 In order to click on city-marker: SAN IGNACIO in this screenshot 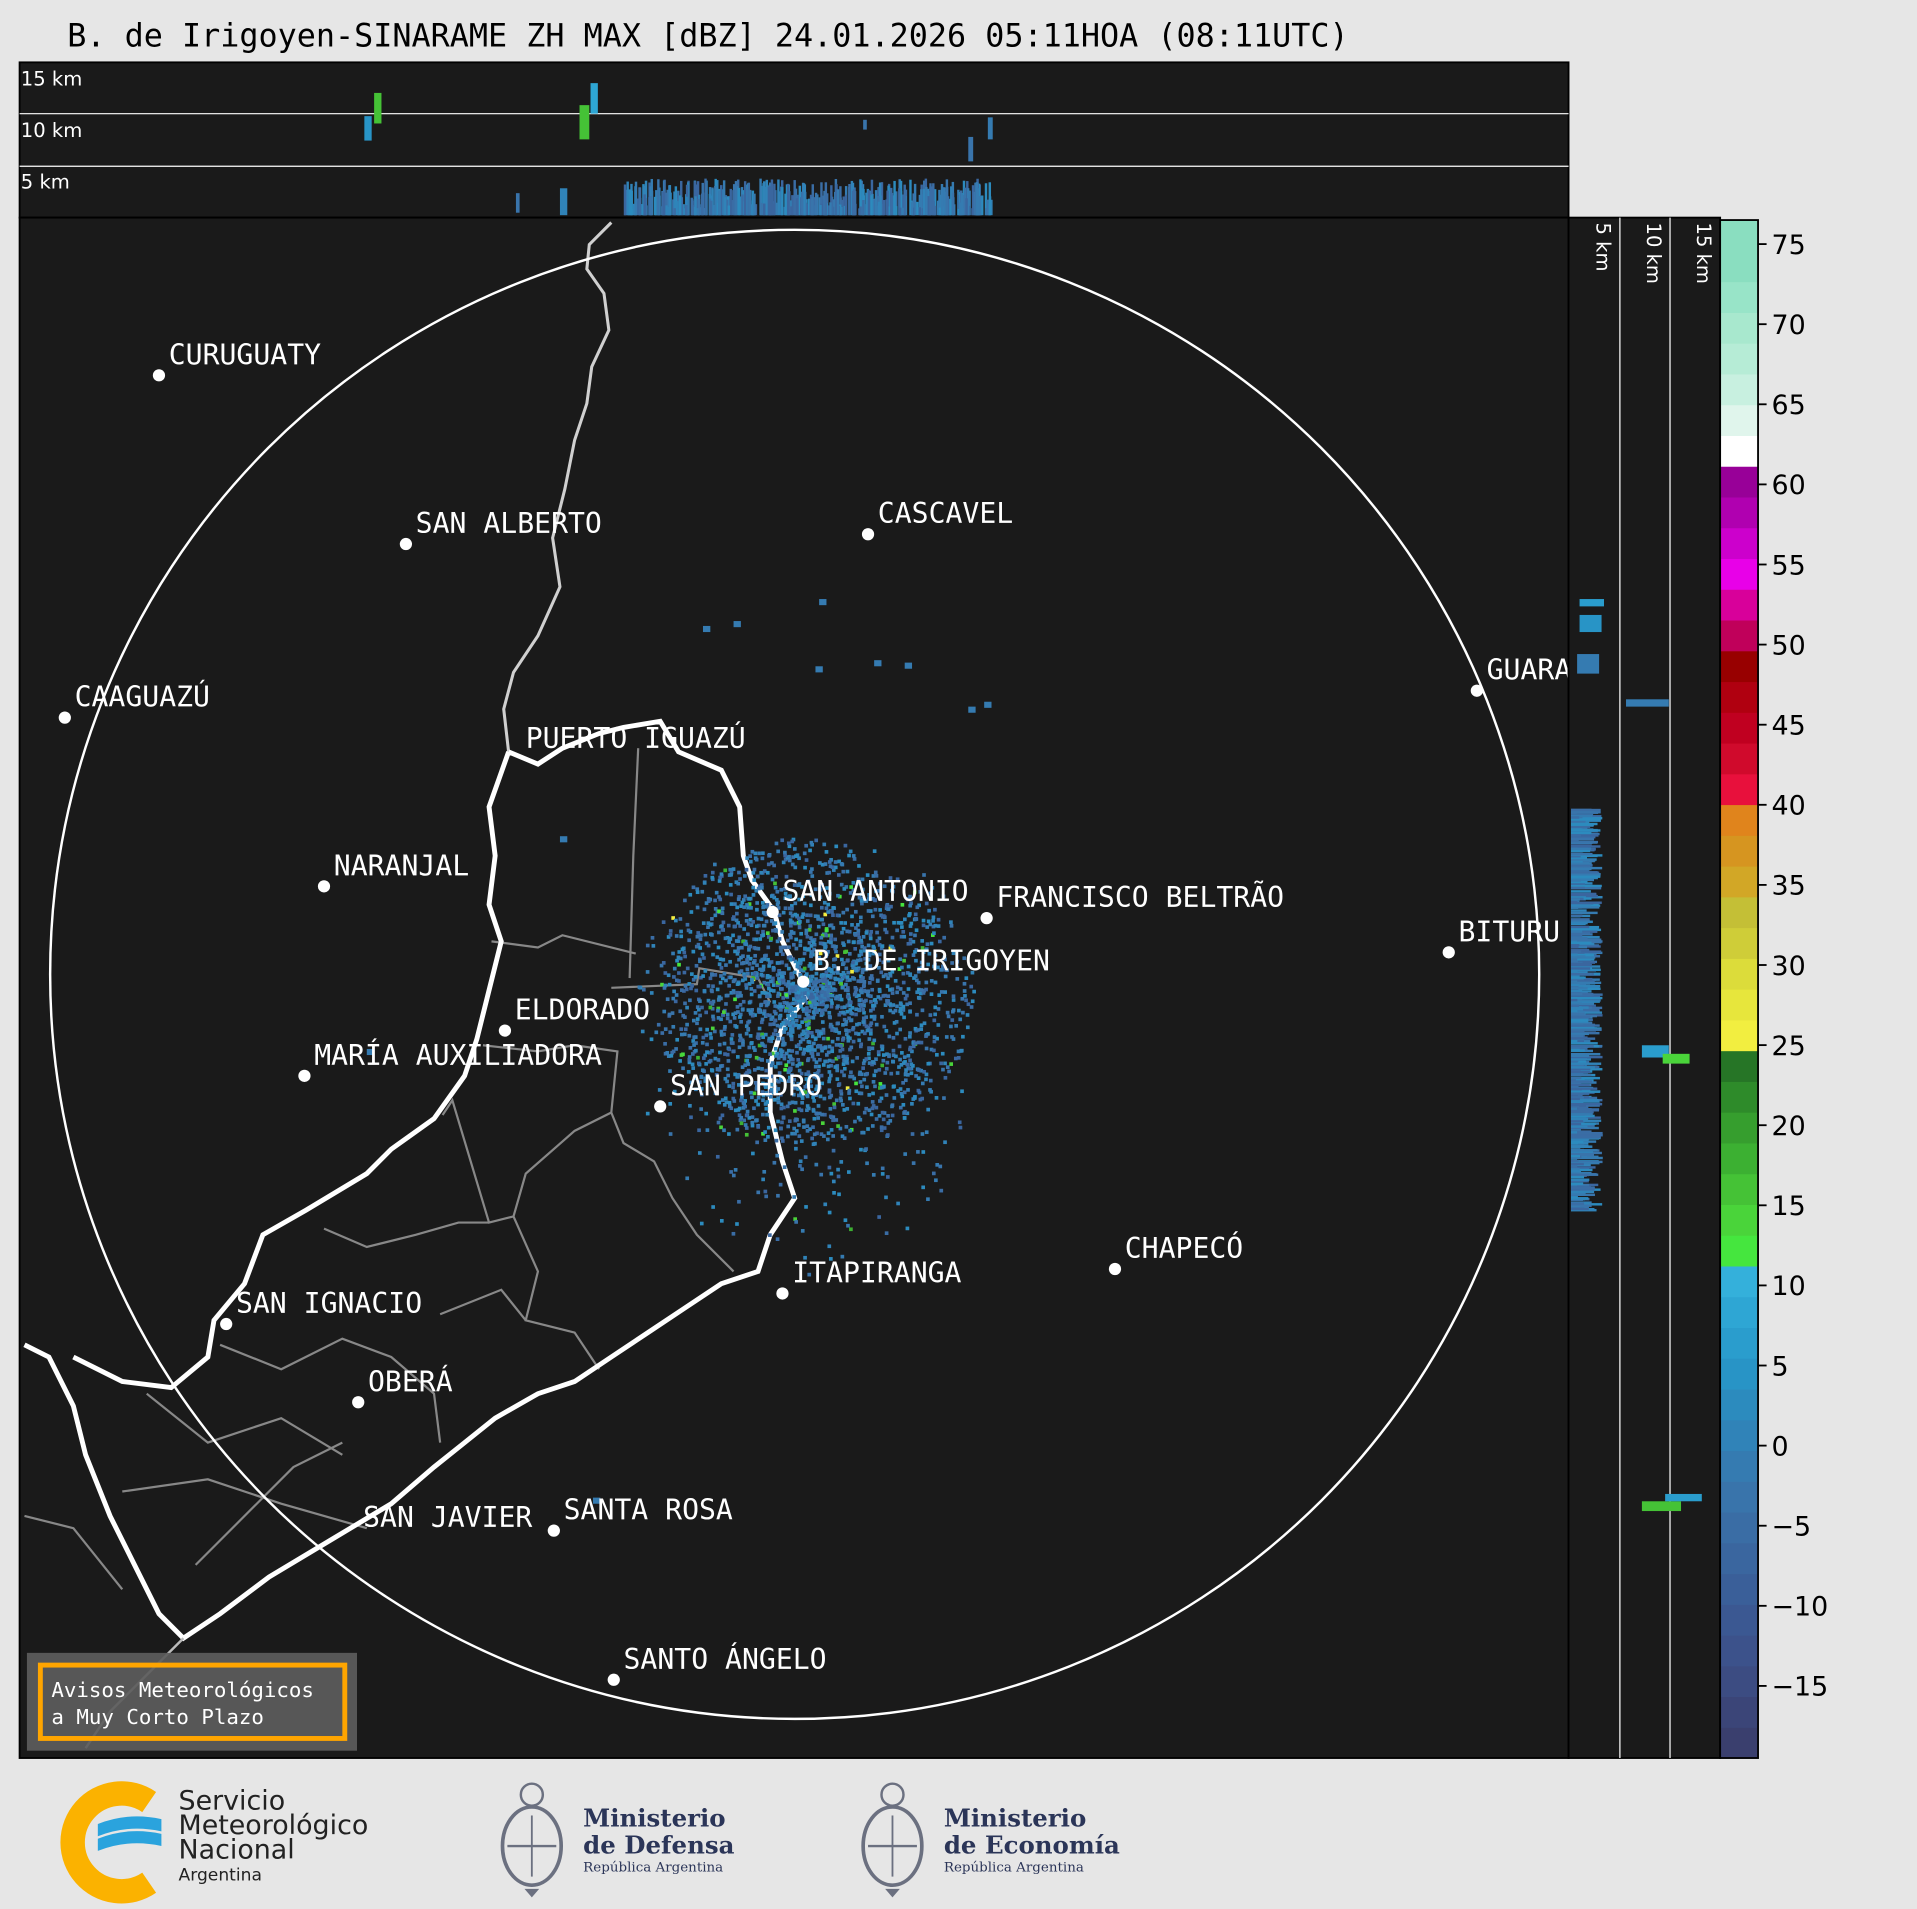, I will do `click(321, 1309)`.